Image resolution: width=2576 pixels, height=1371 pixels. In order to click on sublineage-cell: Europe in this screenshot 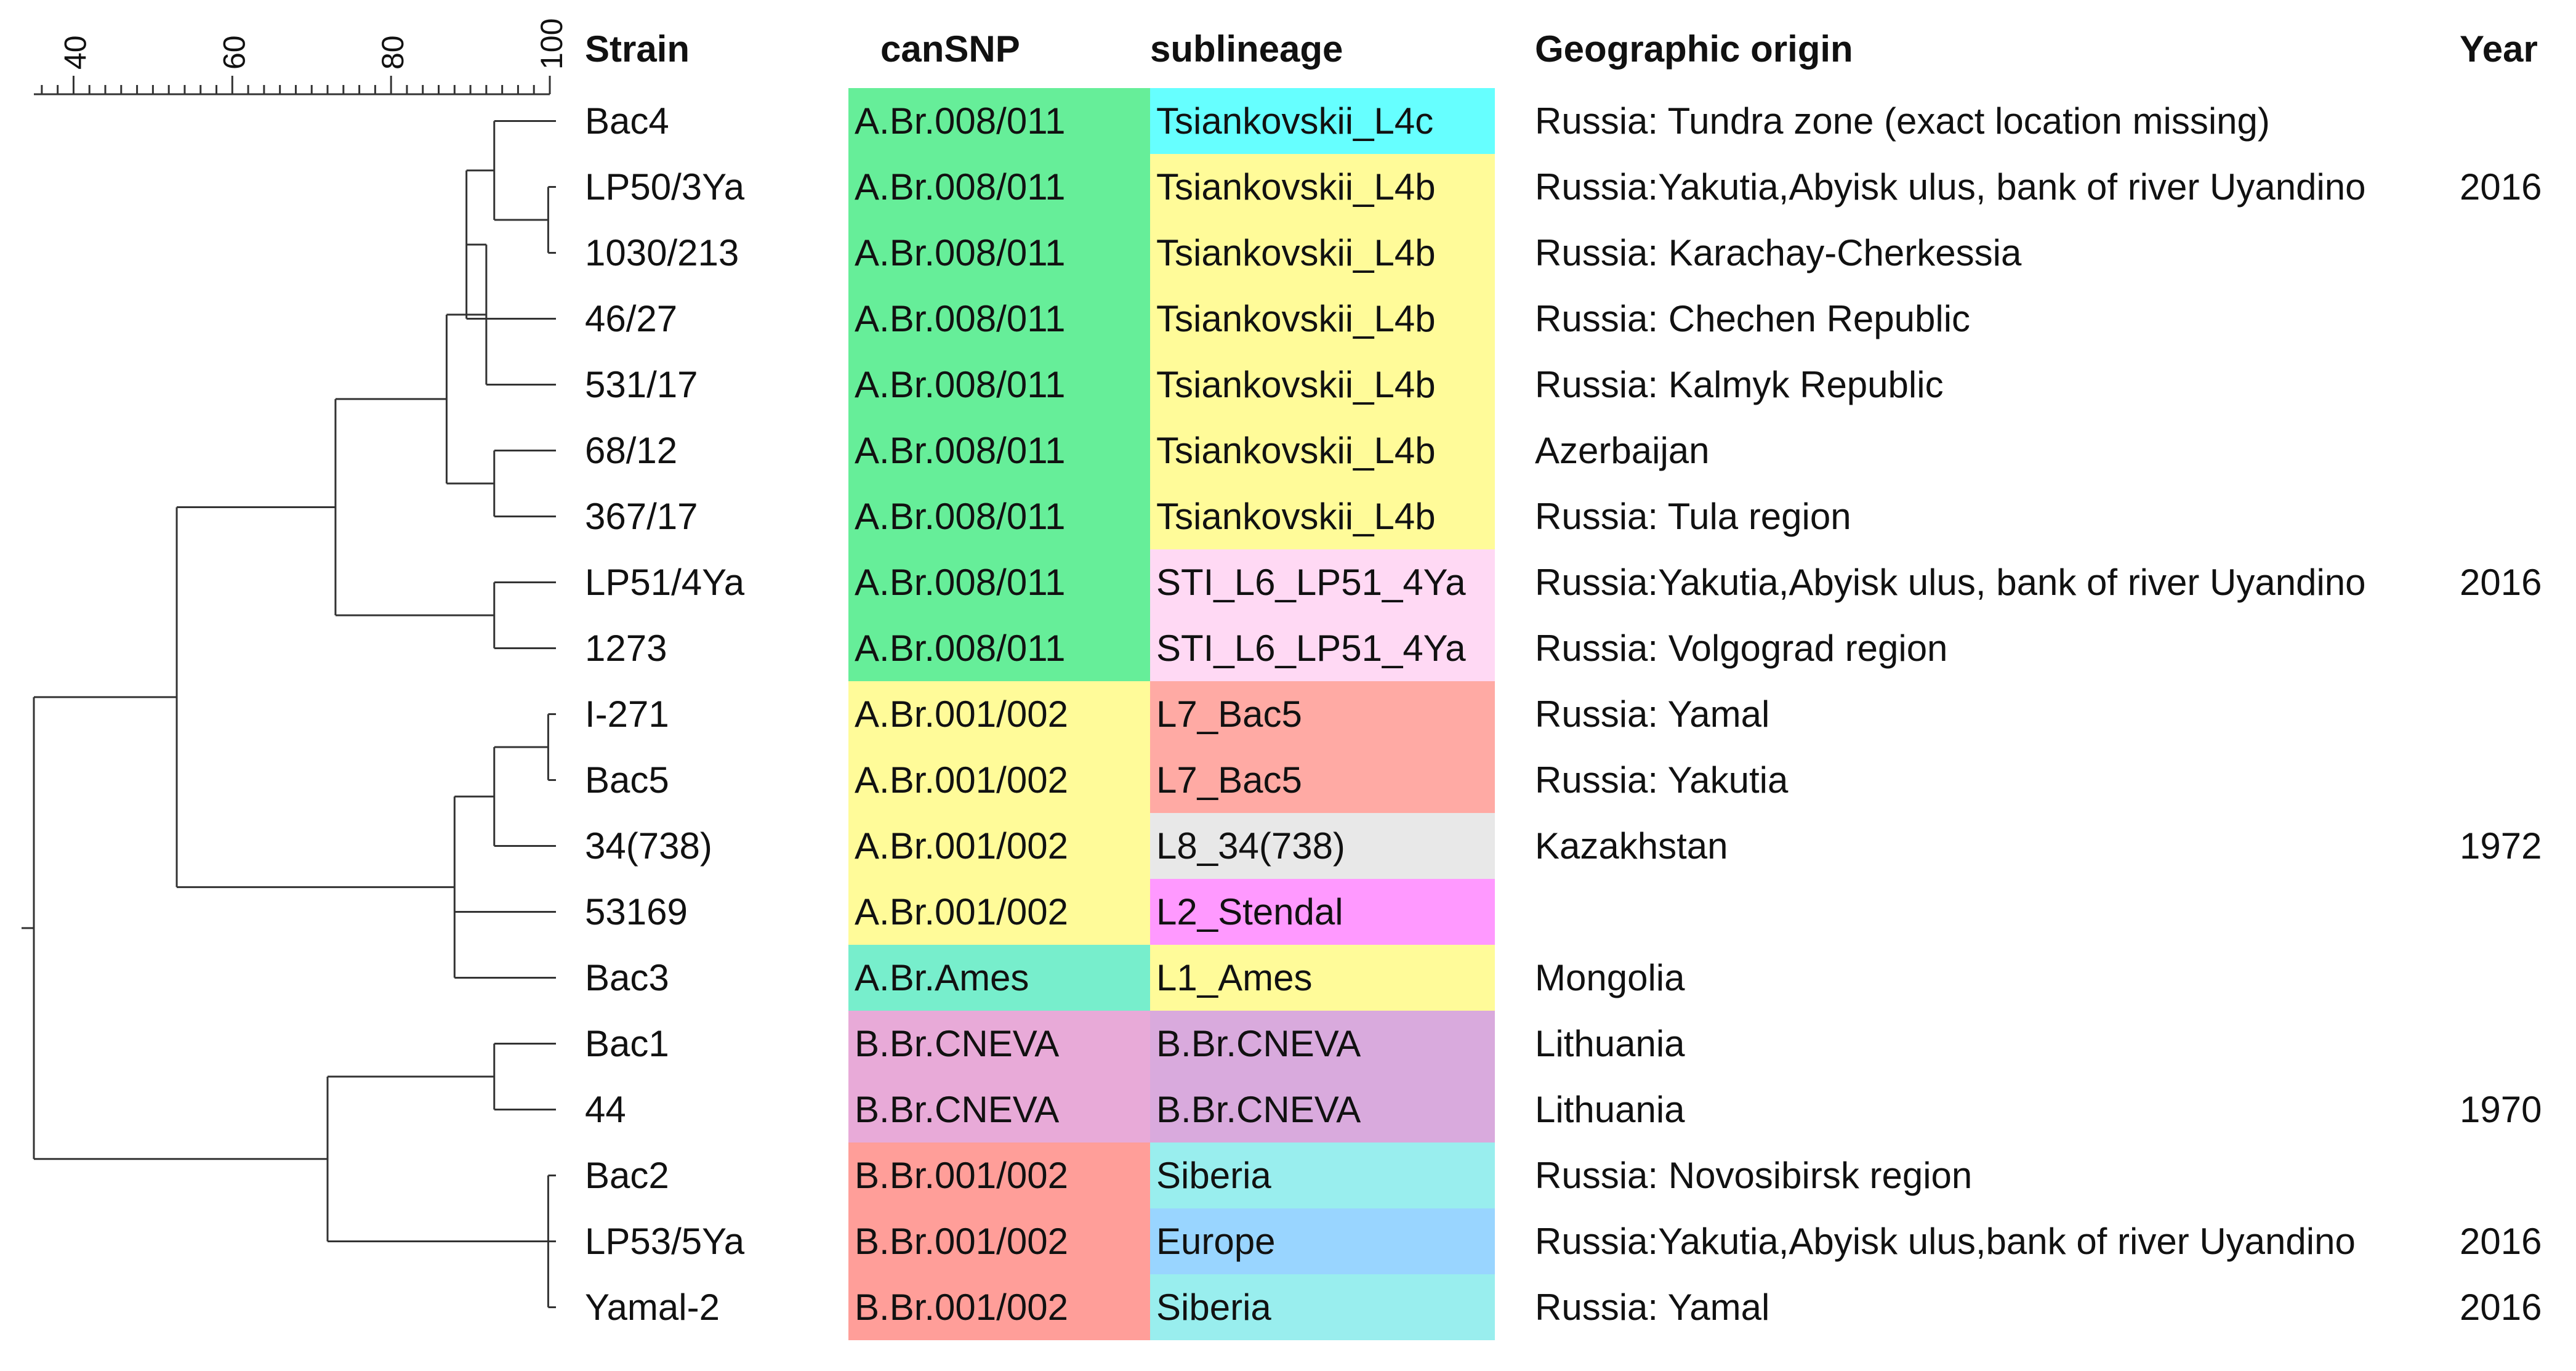, I will do `click(1322, 1241)`.